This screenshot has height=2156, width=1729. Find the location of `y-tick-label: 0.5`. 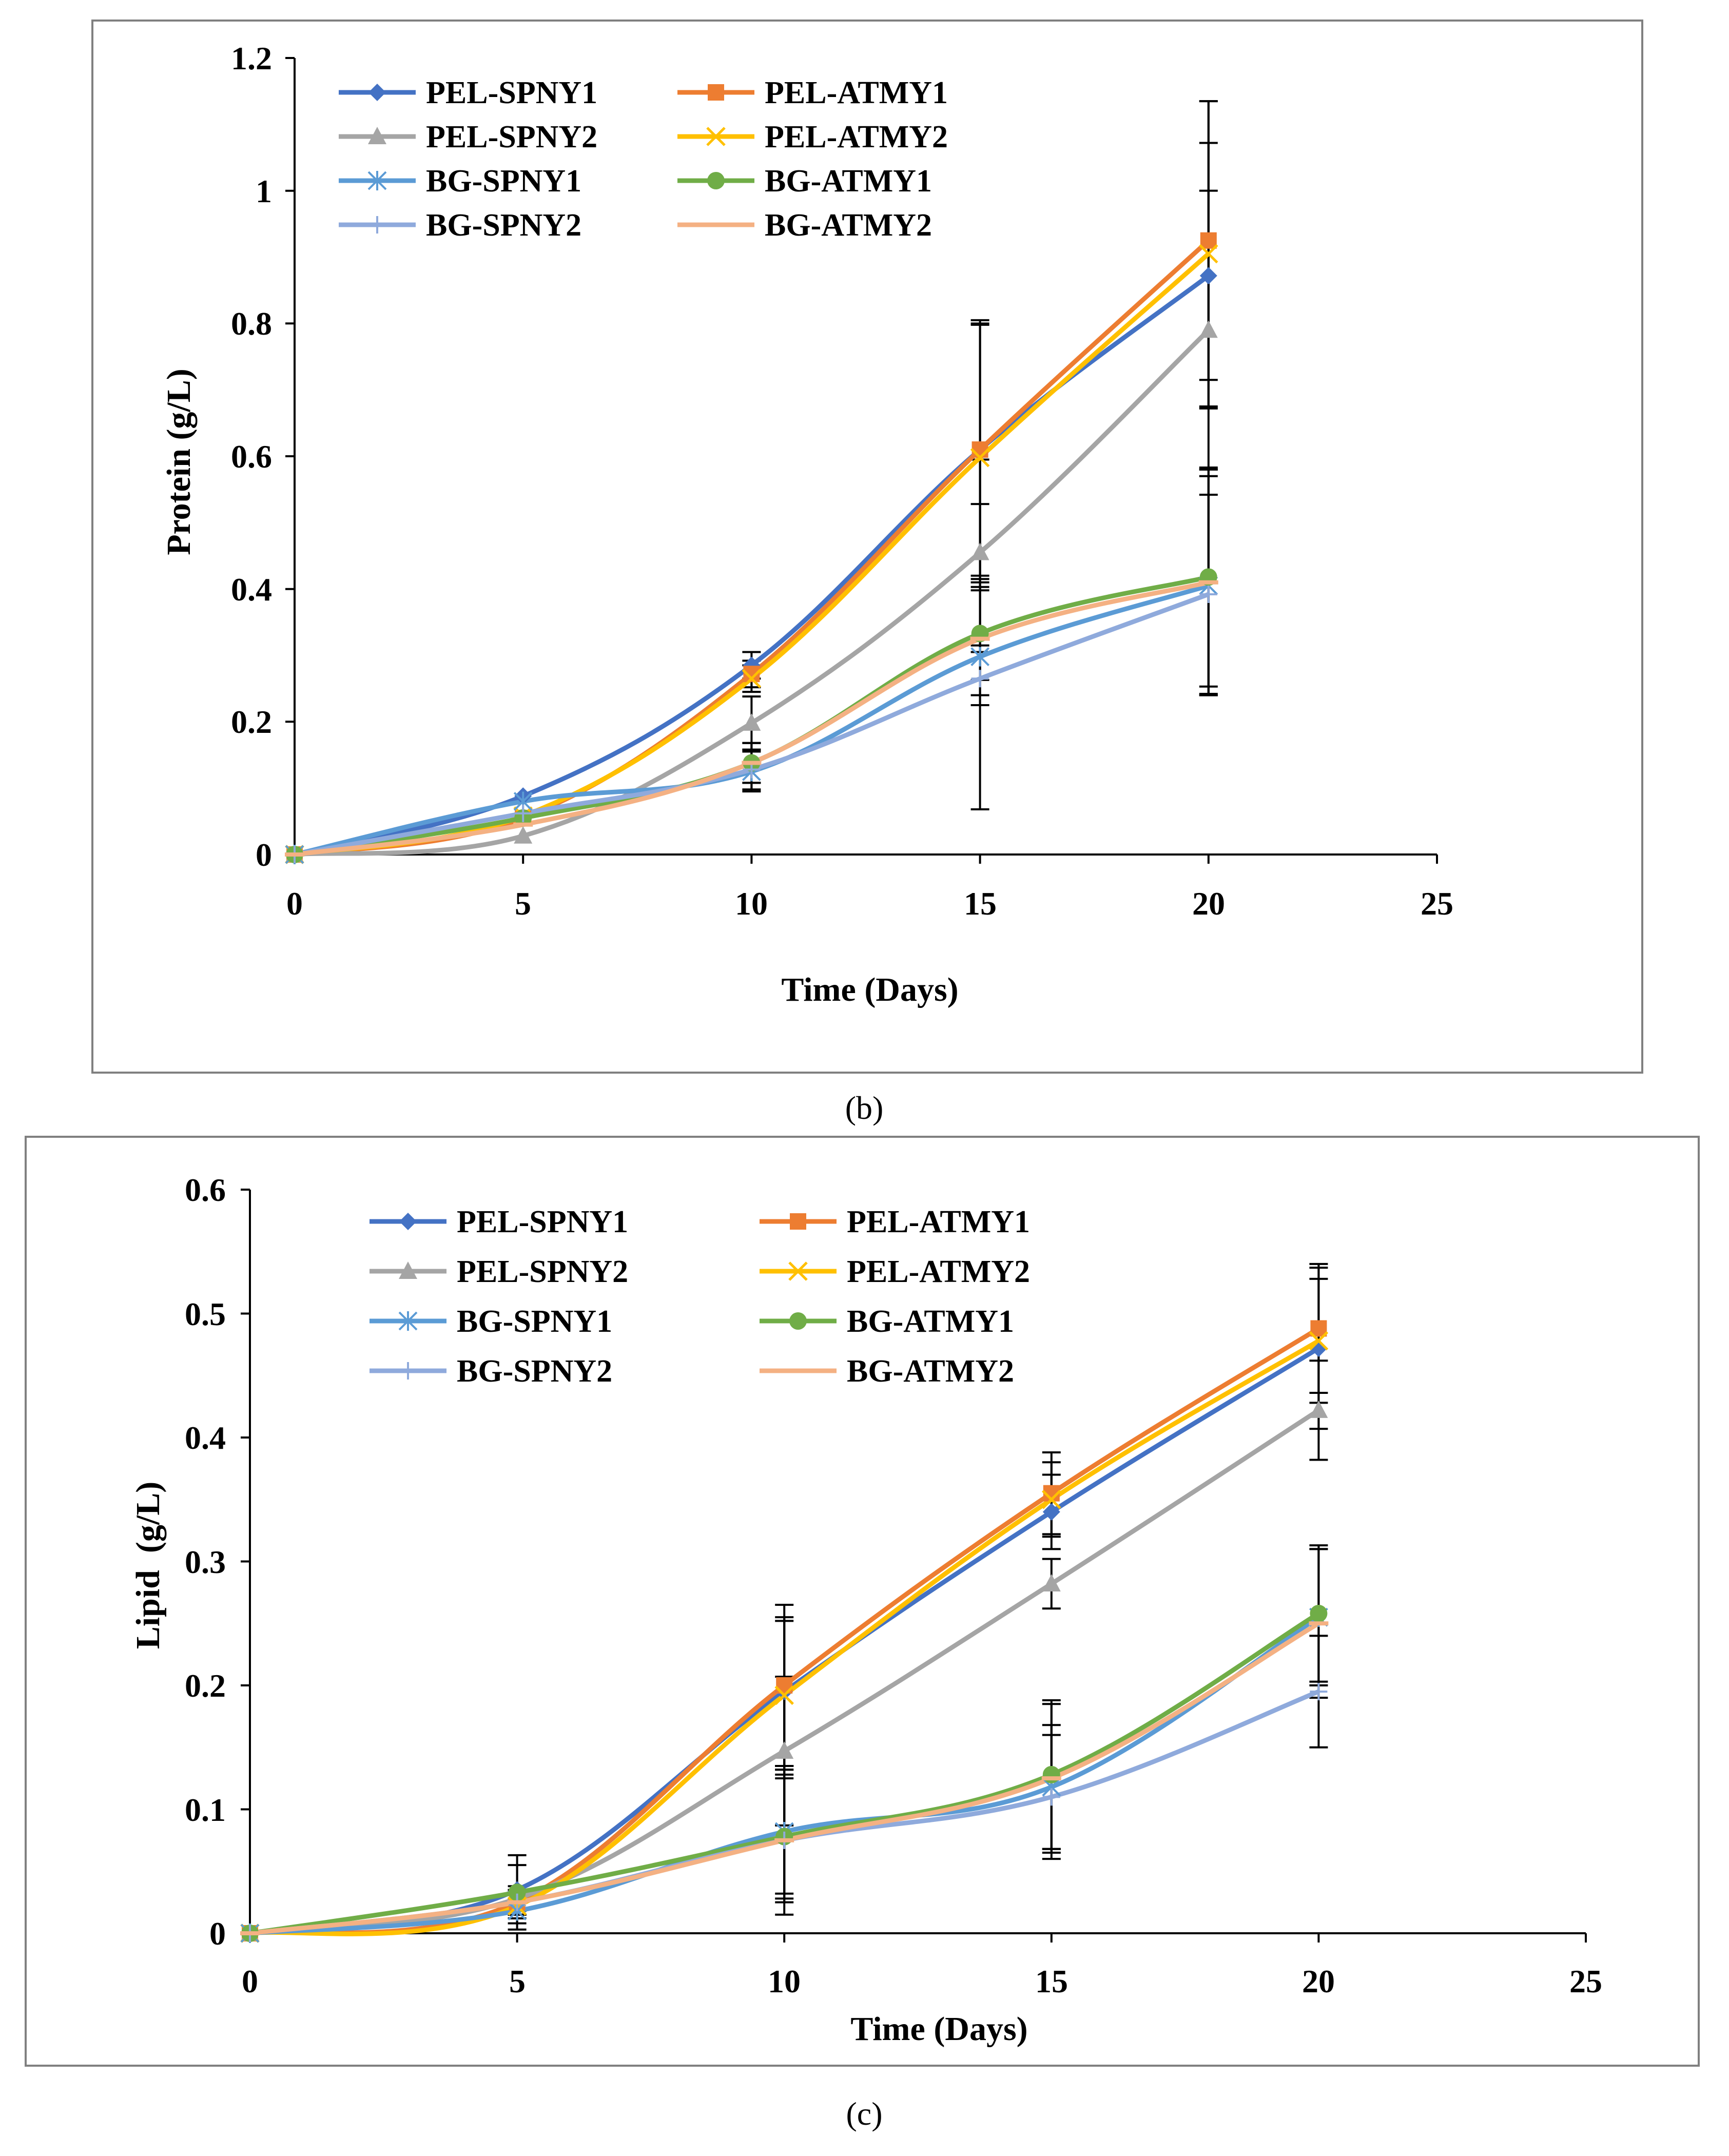

y-tick-label: 0.5 is located at coordinates (205, 1314).